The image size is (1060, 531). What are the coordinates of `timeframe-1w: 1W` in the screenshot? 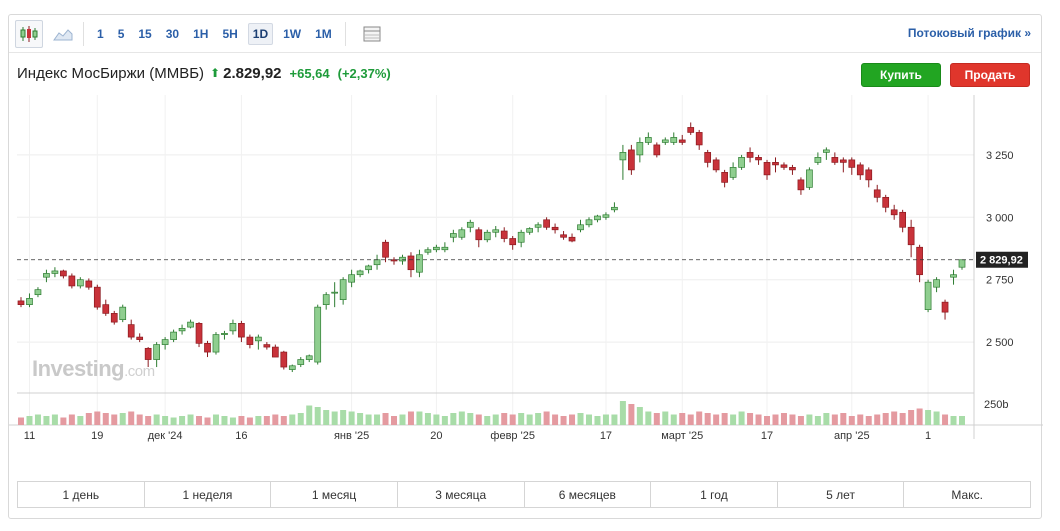 It's located at (292, 33).